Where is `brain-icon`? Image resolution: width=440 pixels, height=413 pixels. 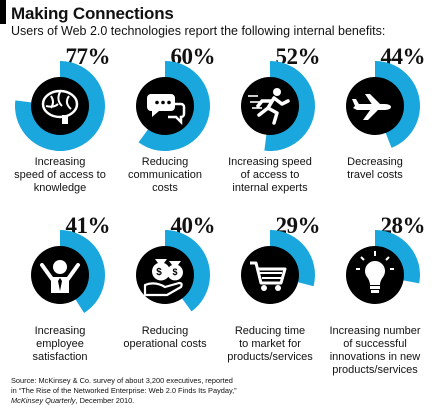
brain-icon is located at coordinates (60, 106).